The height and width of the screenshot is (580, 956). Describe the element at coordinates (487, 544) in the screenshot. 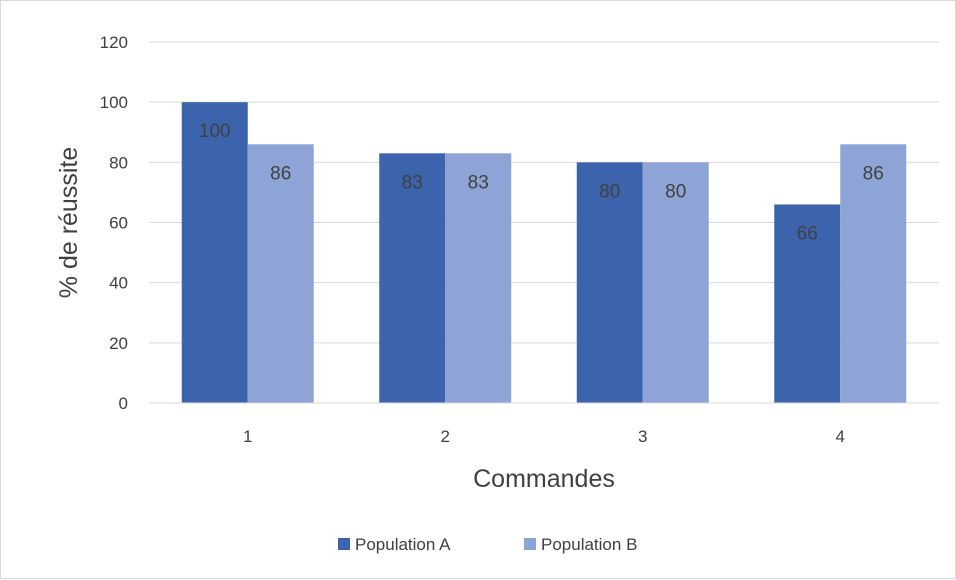

I see `legend: Population A Population B` at that location.